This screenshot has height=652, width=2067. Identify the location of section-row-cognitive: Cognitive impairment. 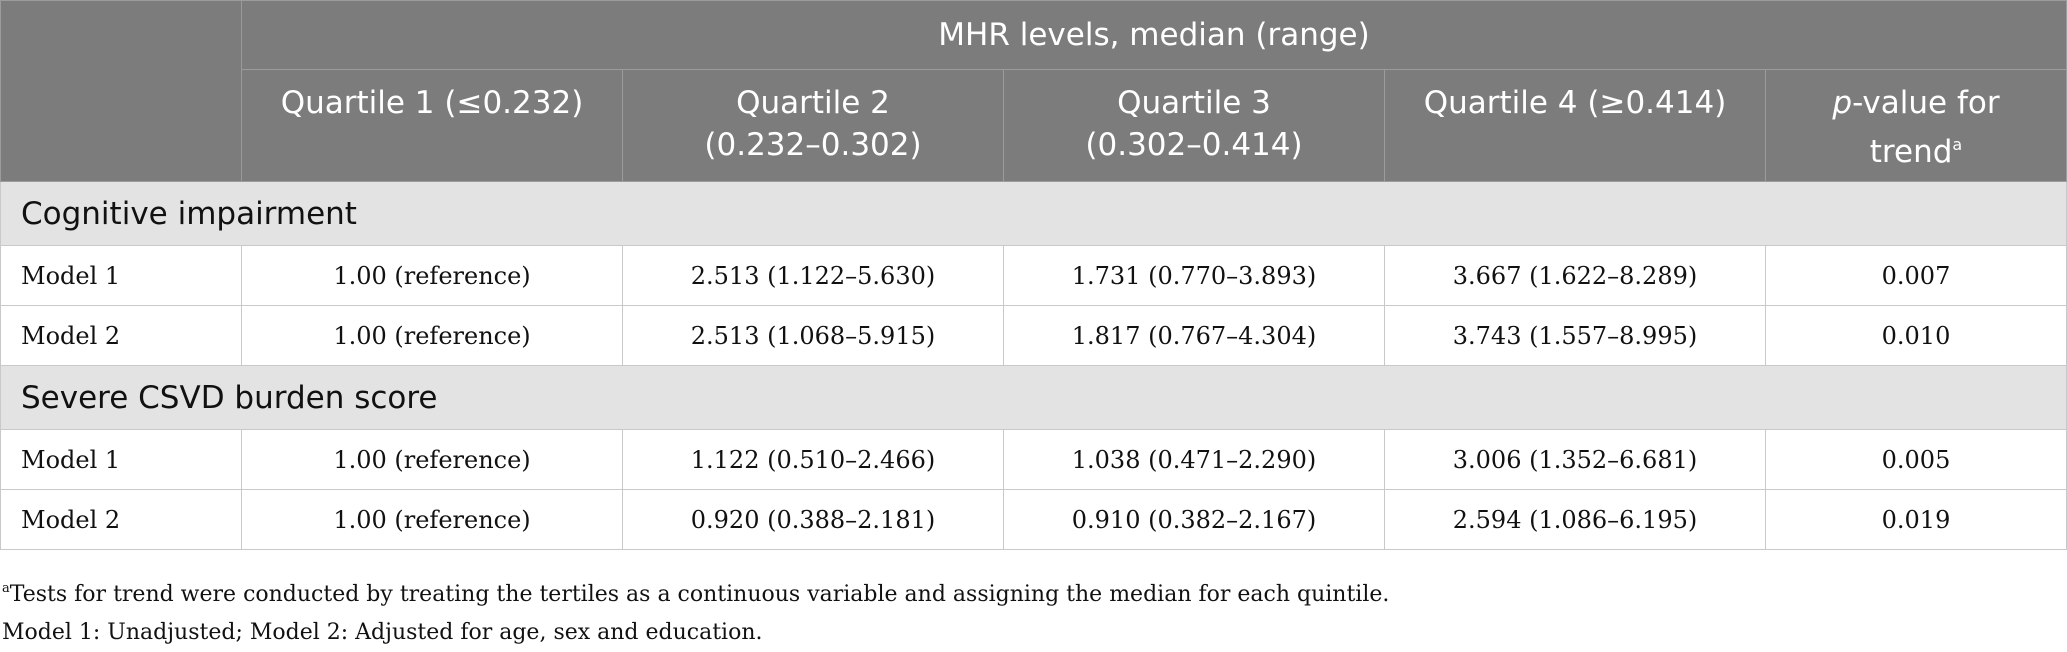
(1033, 213).